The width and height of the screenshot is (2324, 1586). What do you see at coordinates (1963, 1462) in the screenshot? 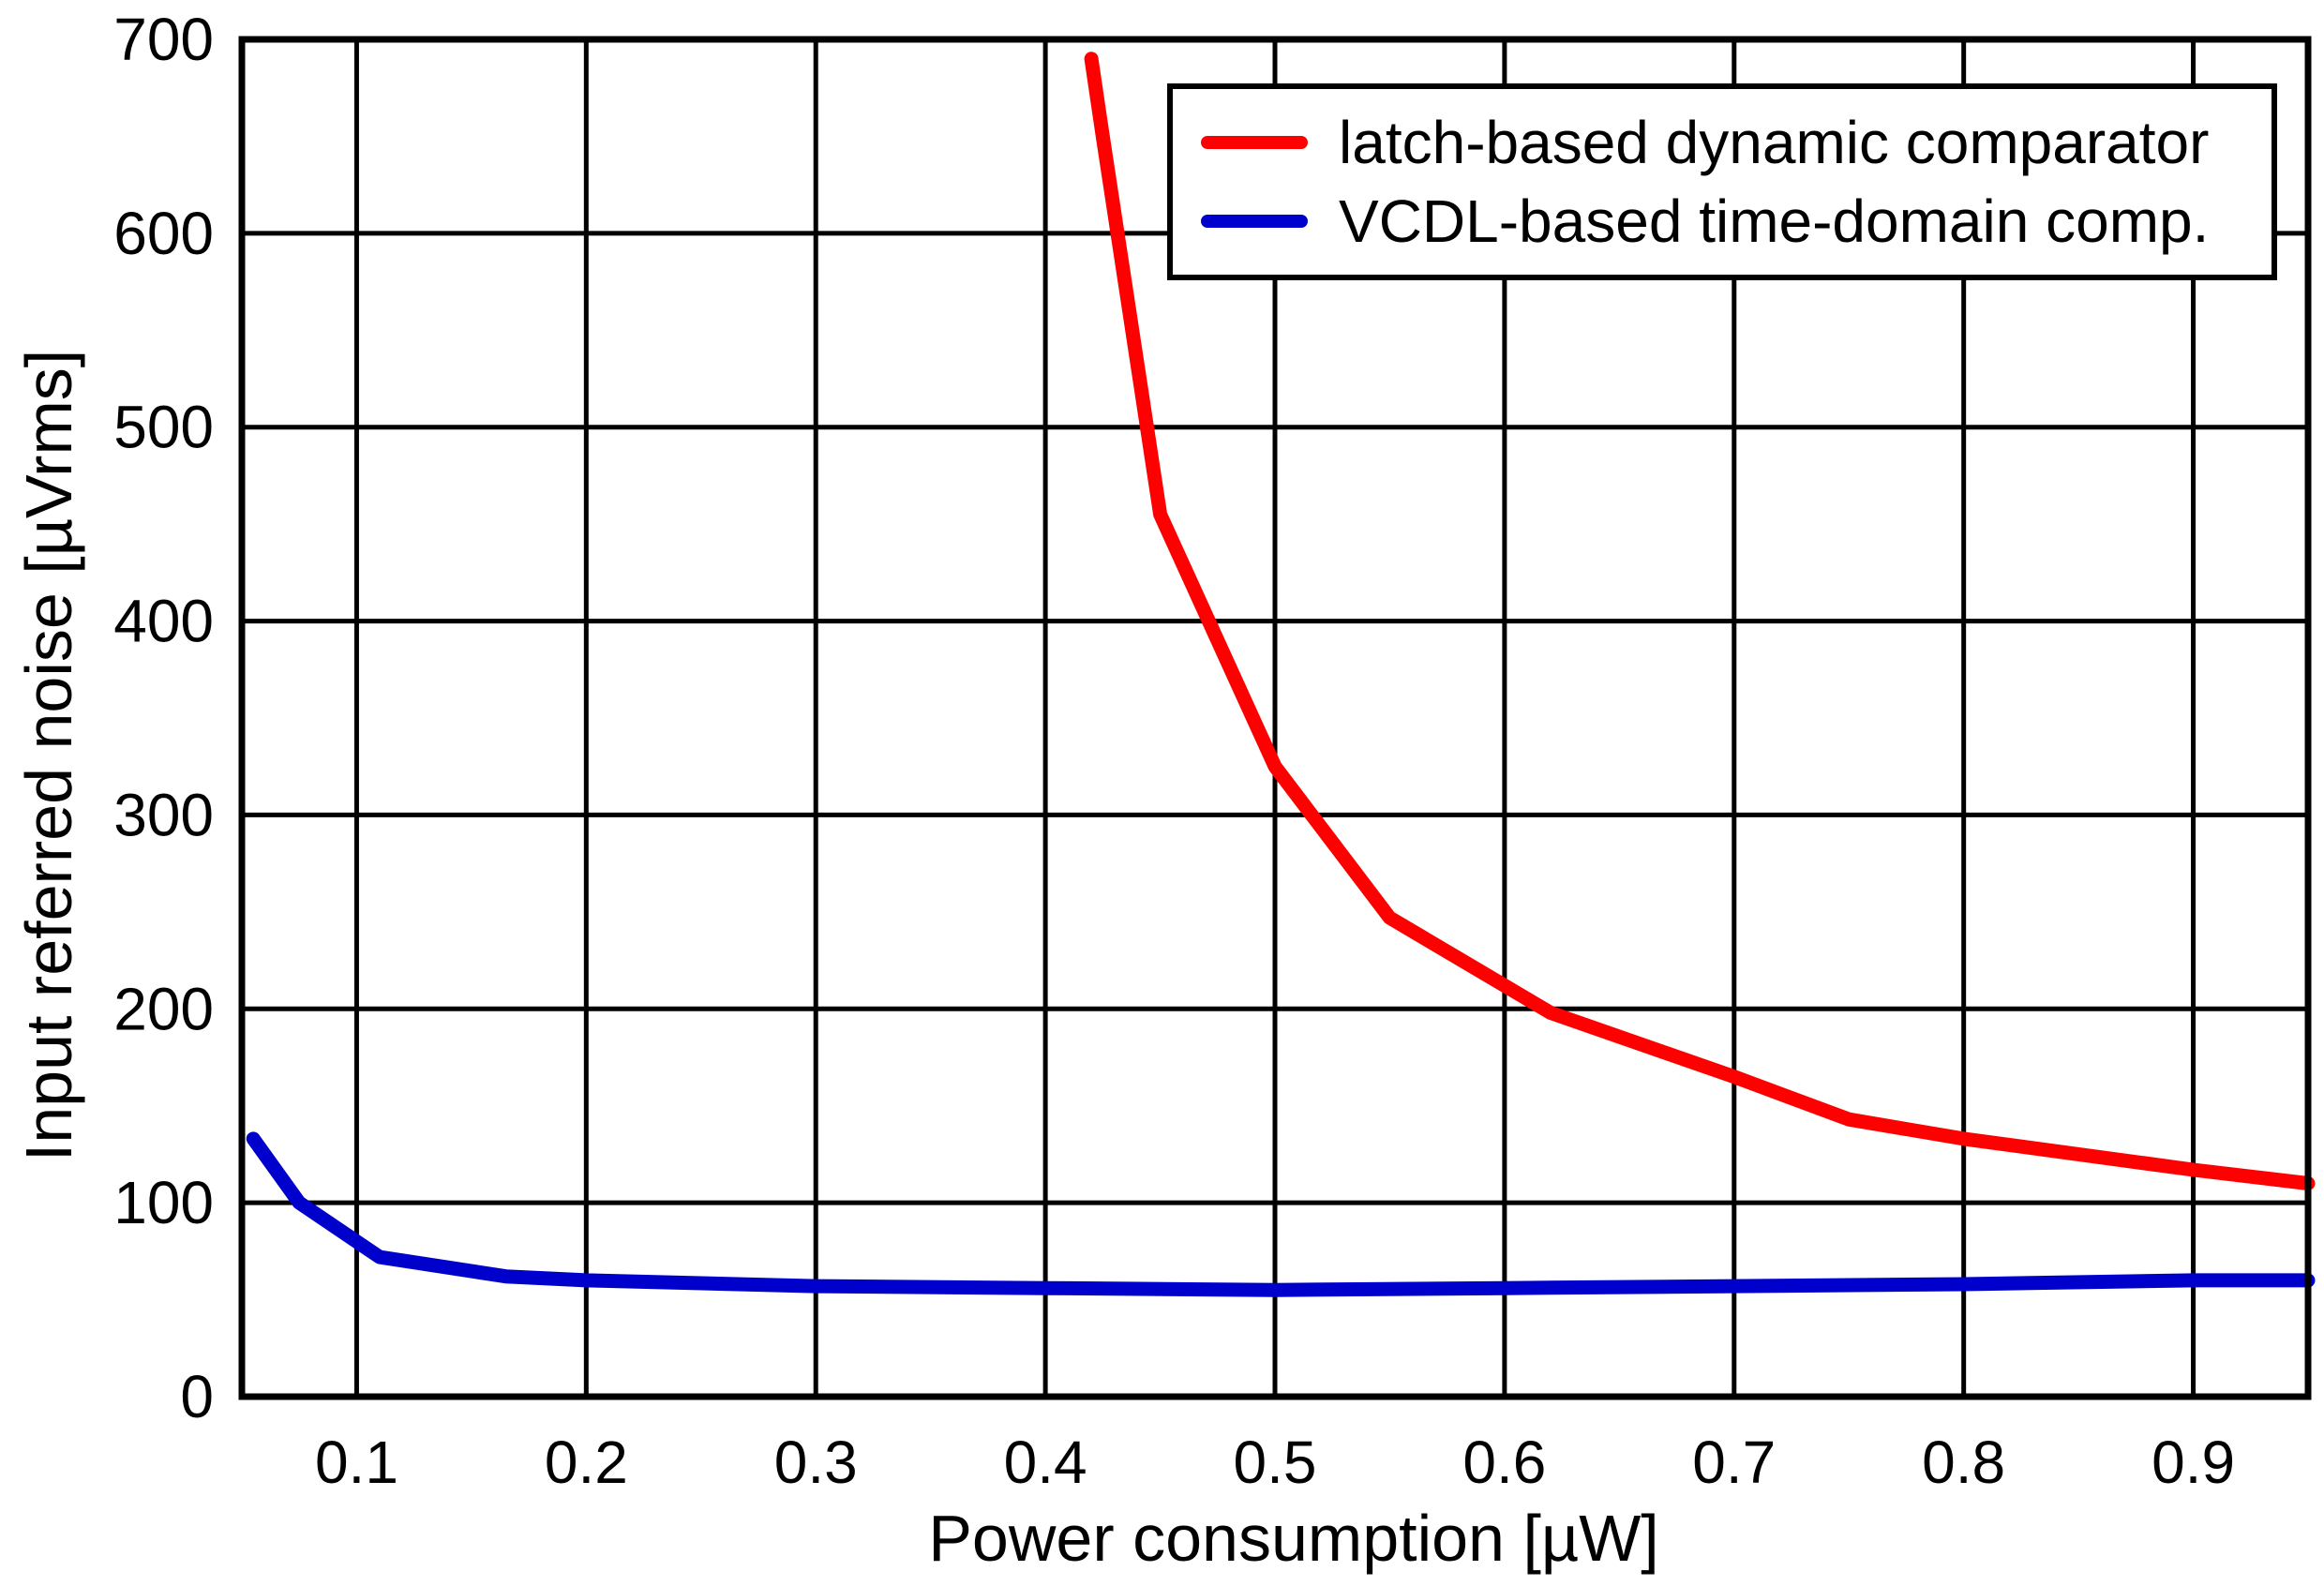
I see `x-tick-label: 0.8` at bounding box center [1963, 1462].